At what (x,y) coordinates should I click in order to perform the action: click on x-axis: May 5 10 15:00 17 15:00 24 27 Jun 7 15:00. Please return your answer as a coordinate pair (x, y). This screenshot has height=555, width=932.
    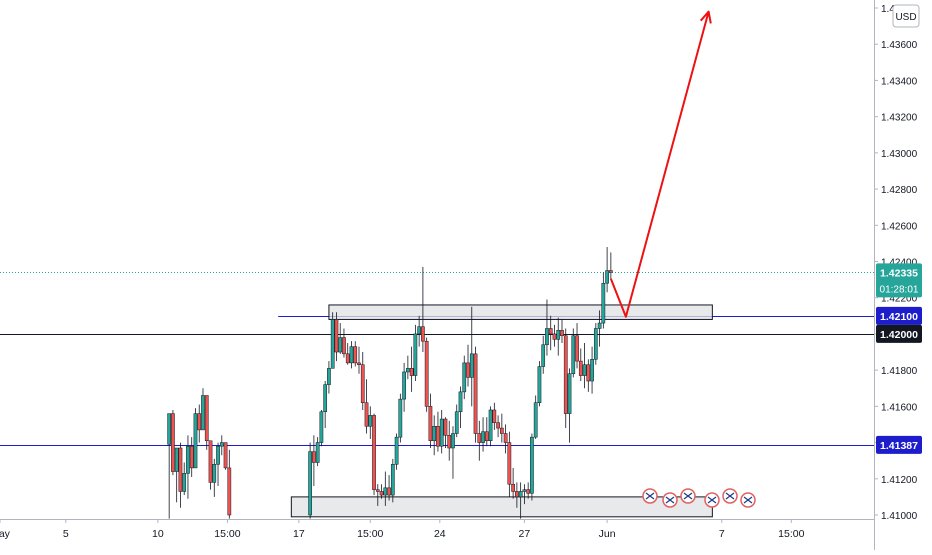
    Looking at the image, I should click on (402, 529).